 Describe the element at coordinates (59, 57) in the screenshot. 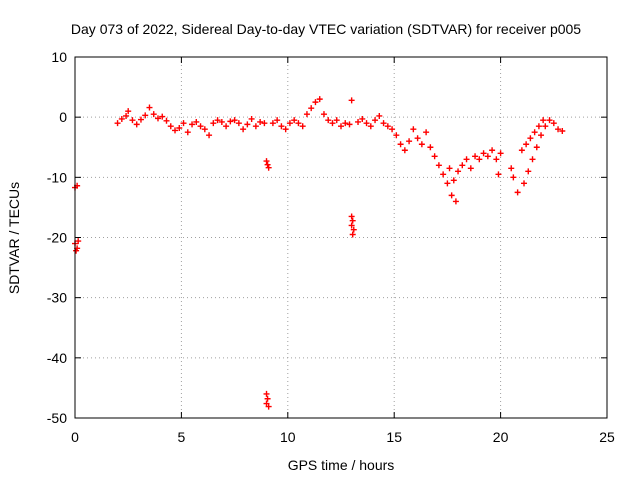

I see `y-tick-label: 10` at that location.